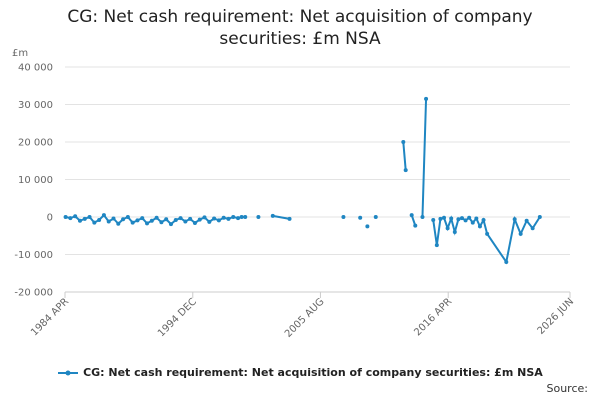  Describe the element at coordinates (305, 318) in the screenshot. I see `x-tick-label: 2005 AUG` at that location.